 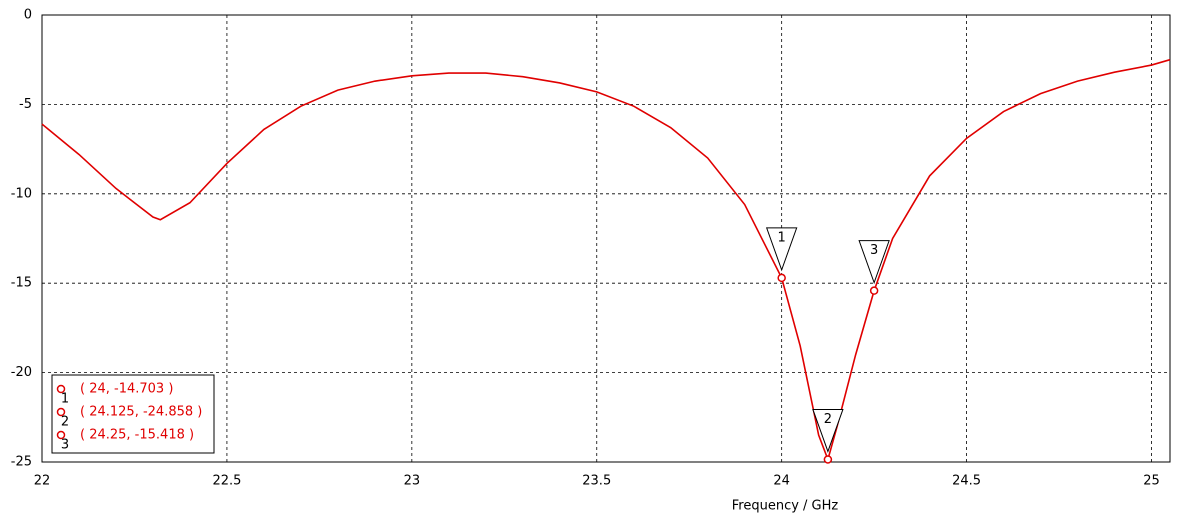 I want to click on legend-number: 3, so click(x=65, y=445).